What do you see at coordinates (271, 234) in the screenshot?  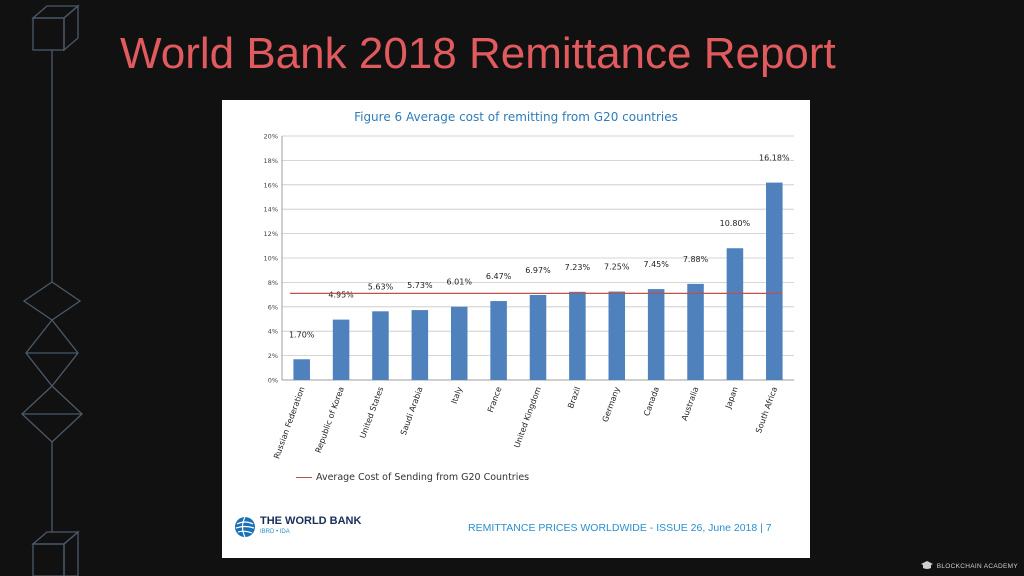 I see `y-tick-label: 12%` at bounding box center [271, 234].